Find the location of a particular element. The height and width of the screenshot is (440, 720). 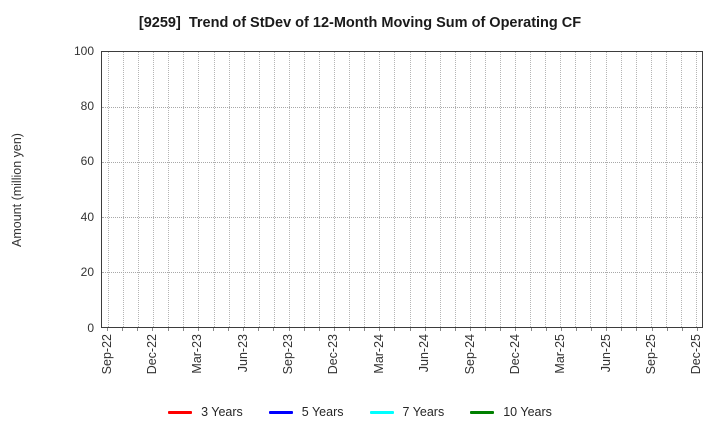

legend: 3 Years 5 Years 7 Years 10 Years is located at coordinates (360, 412).